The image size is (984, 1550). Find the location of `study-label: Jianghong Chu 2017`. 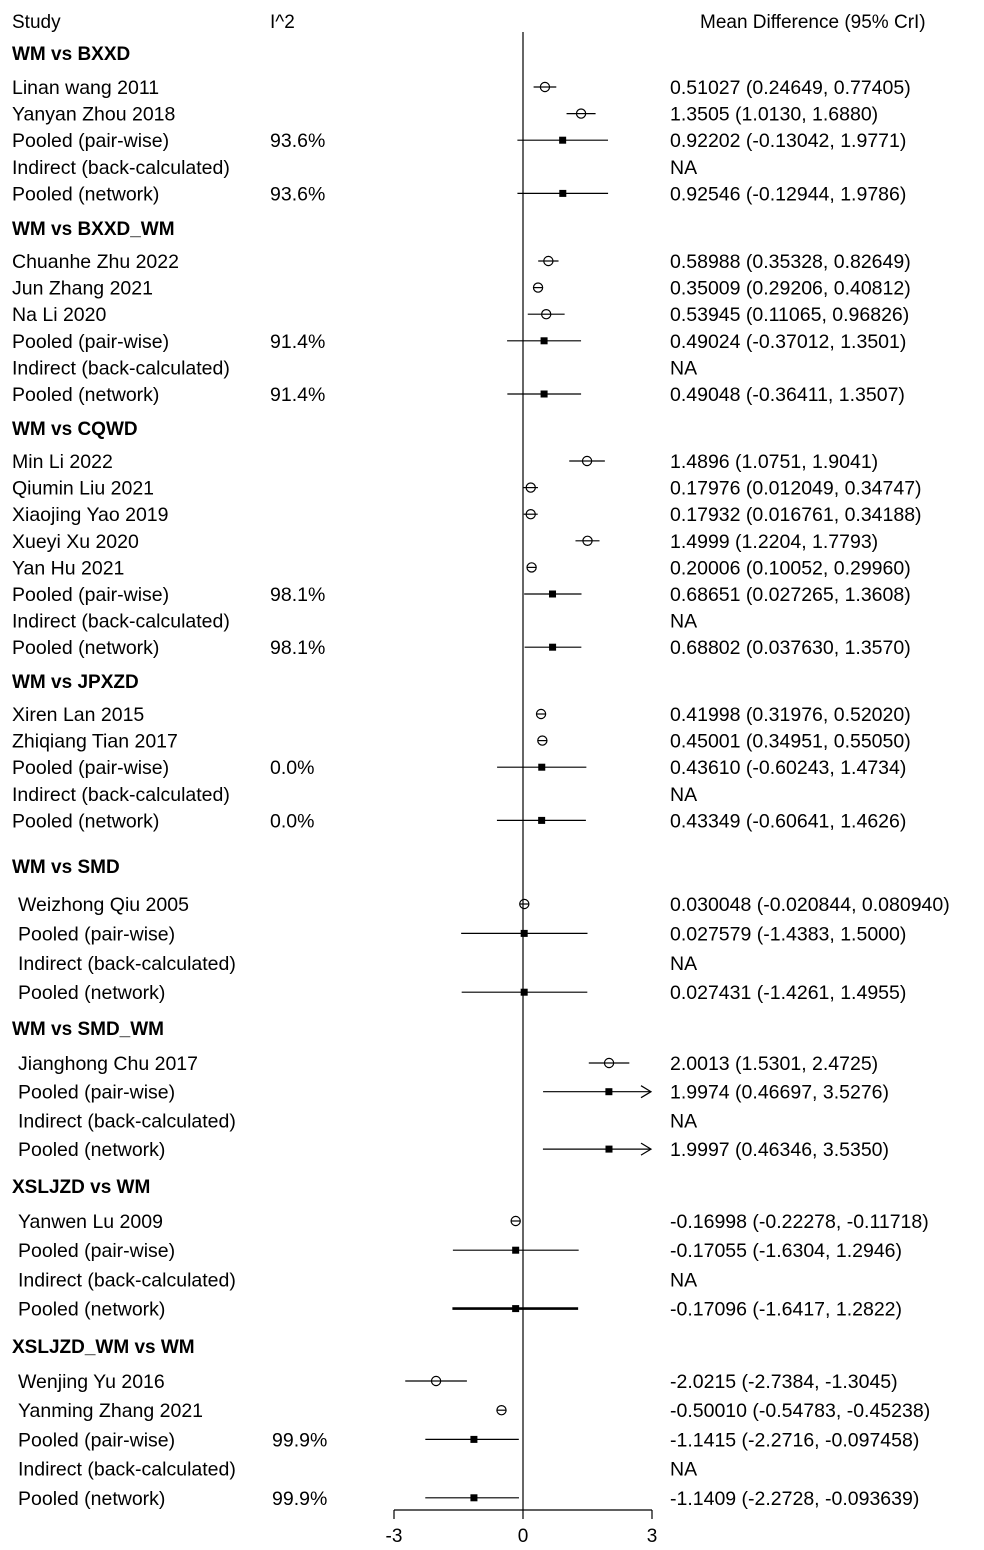

study-label: Jianghong Chu 2017 is located at coordinates (108, 1064).